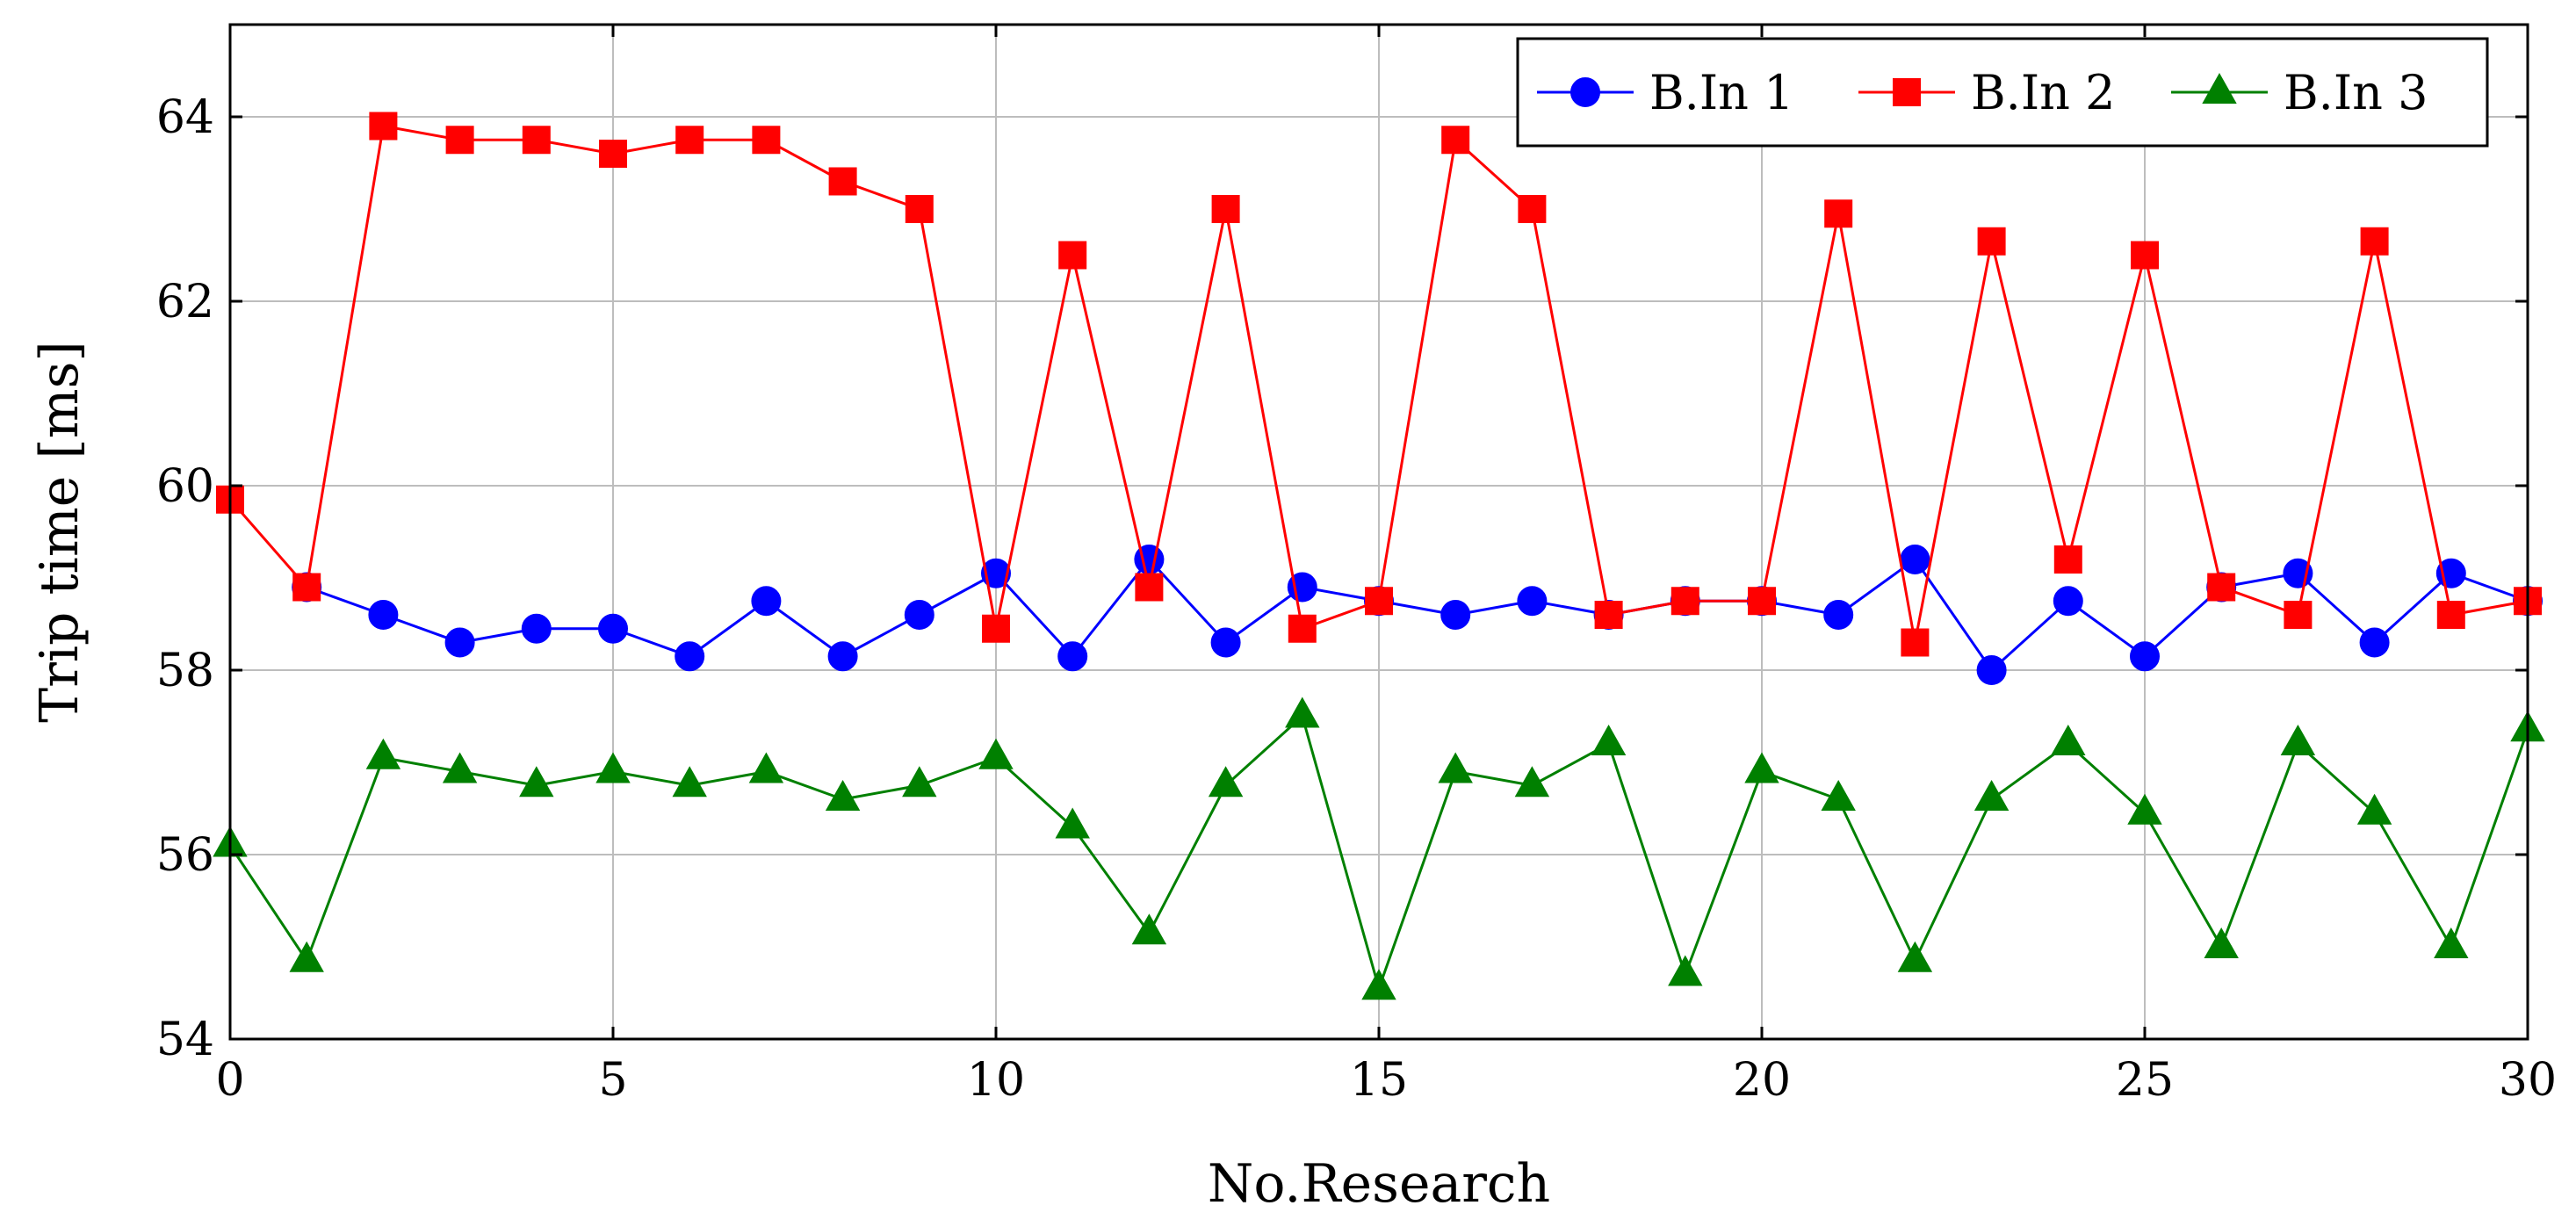 This screenshot has height=1227, width=2576. Describe the element at coordinates (1665, 93) in the screenshot. I see `legend-entry: B.In 1` at that location.